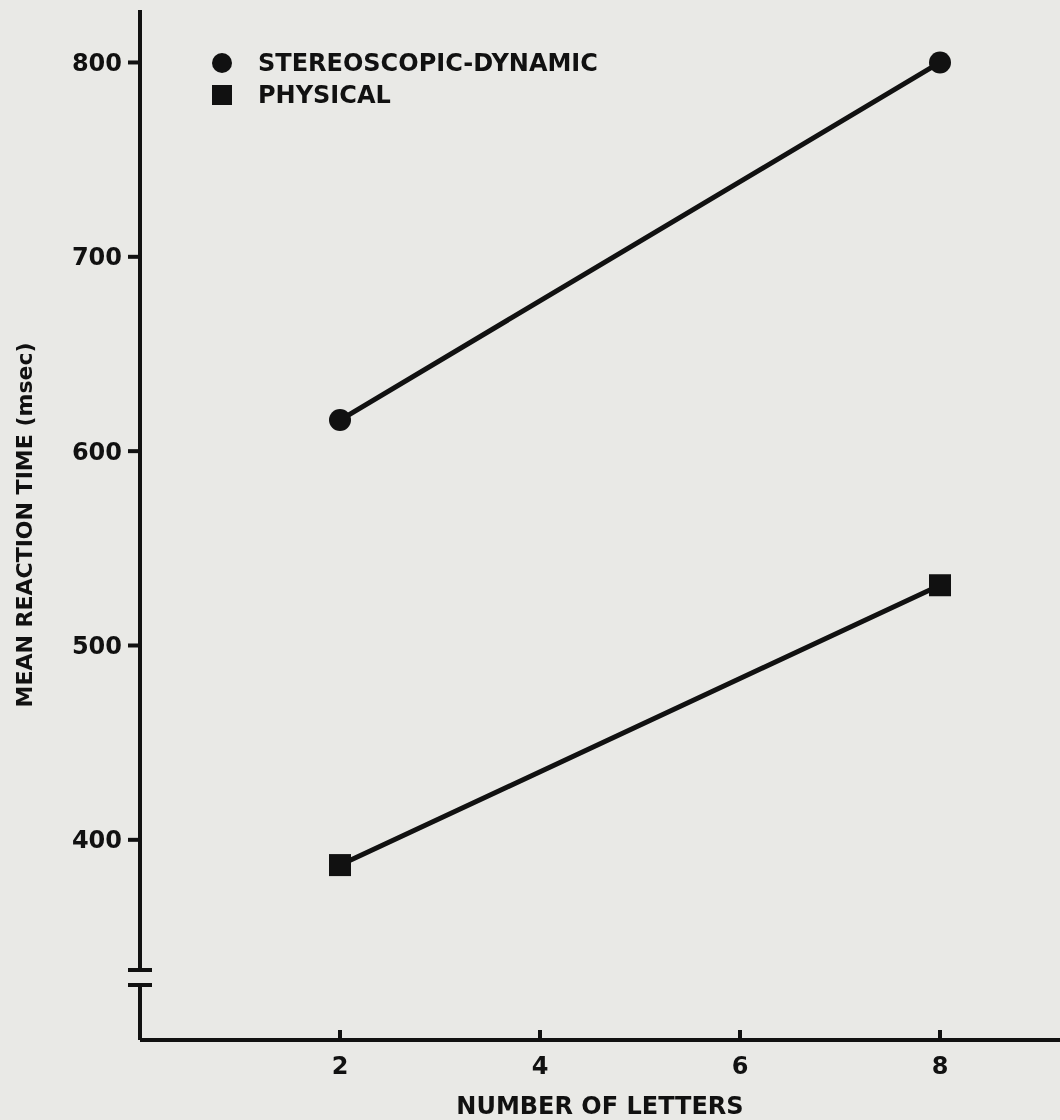 Image resolution: width=1060 pixels, height=1120 pixels. I want to click on x-tick-label: 2, so click(340, 1066).